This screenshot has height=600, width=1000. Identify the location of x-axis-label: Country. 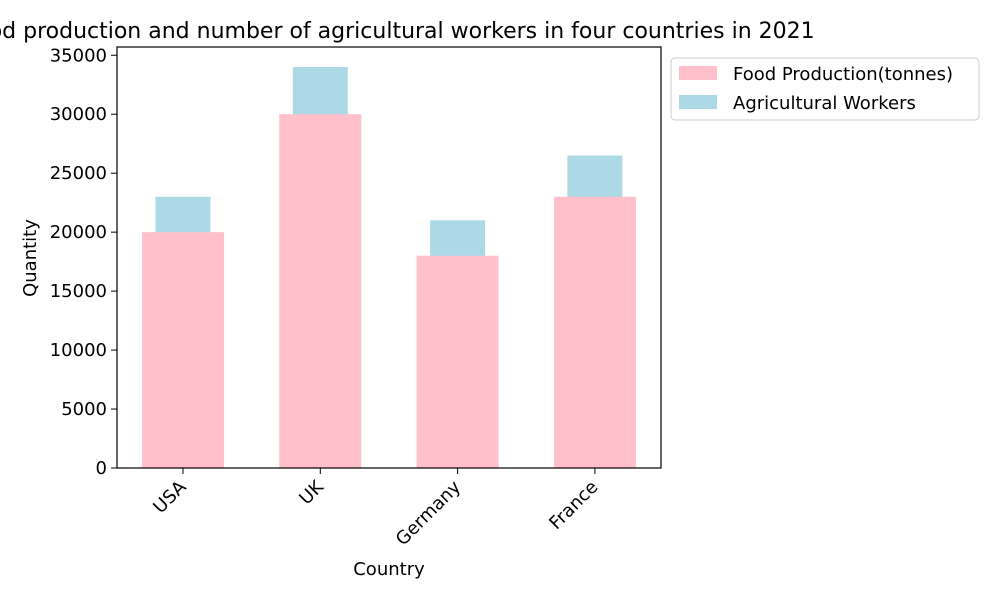
(389, 569).